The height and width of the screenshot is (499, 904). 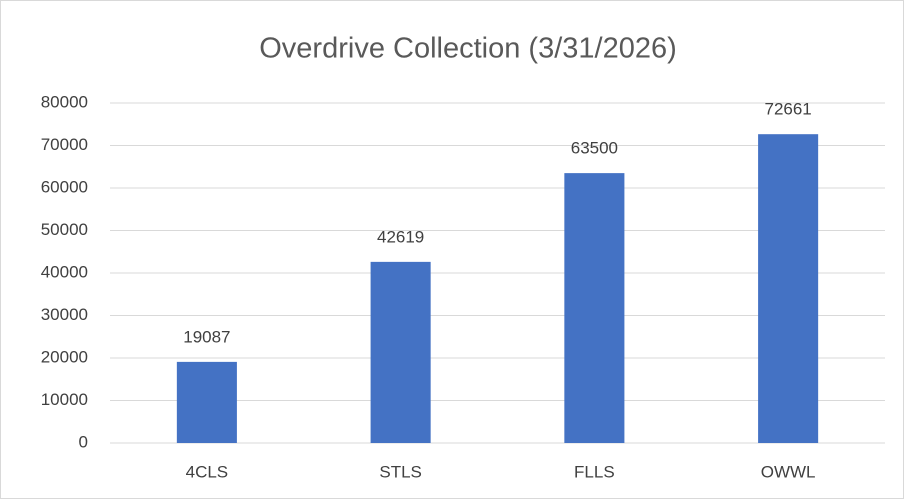 What do you see at coordinates (64, 186) in the screenshot?
I see `y-tick-label: 60000` at bounding box center [64, 186].